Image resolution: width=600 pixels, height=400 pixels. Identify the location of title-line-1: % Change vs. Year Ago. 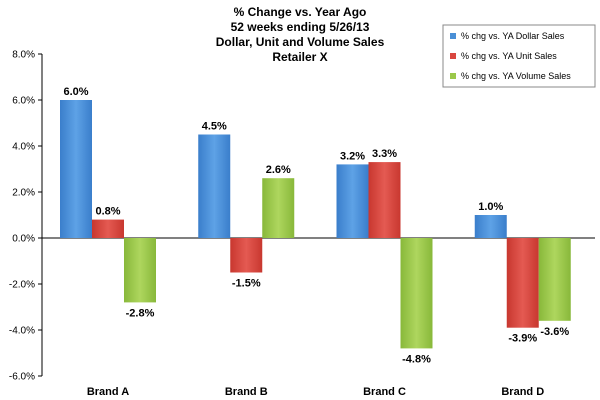
(300, 12).